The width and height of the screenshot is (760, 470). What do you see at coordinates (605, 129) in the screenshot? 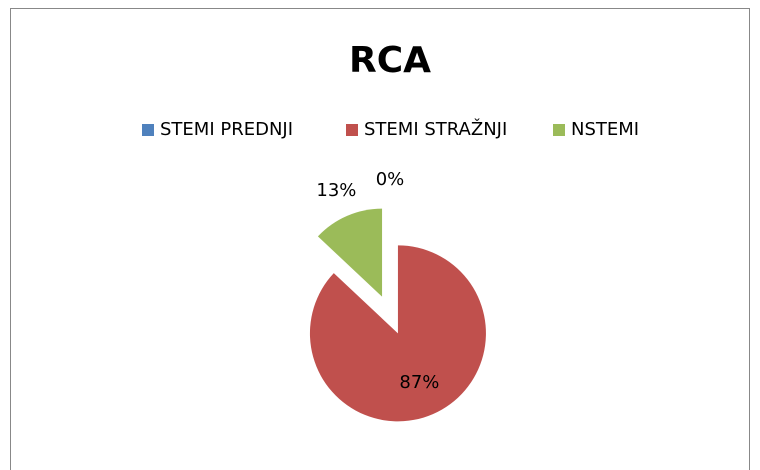
I see `legend-label: NSTEMI` at bounding box center [605, 129].